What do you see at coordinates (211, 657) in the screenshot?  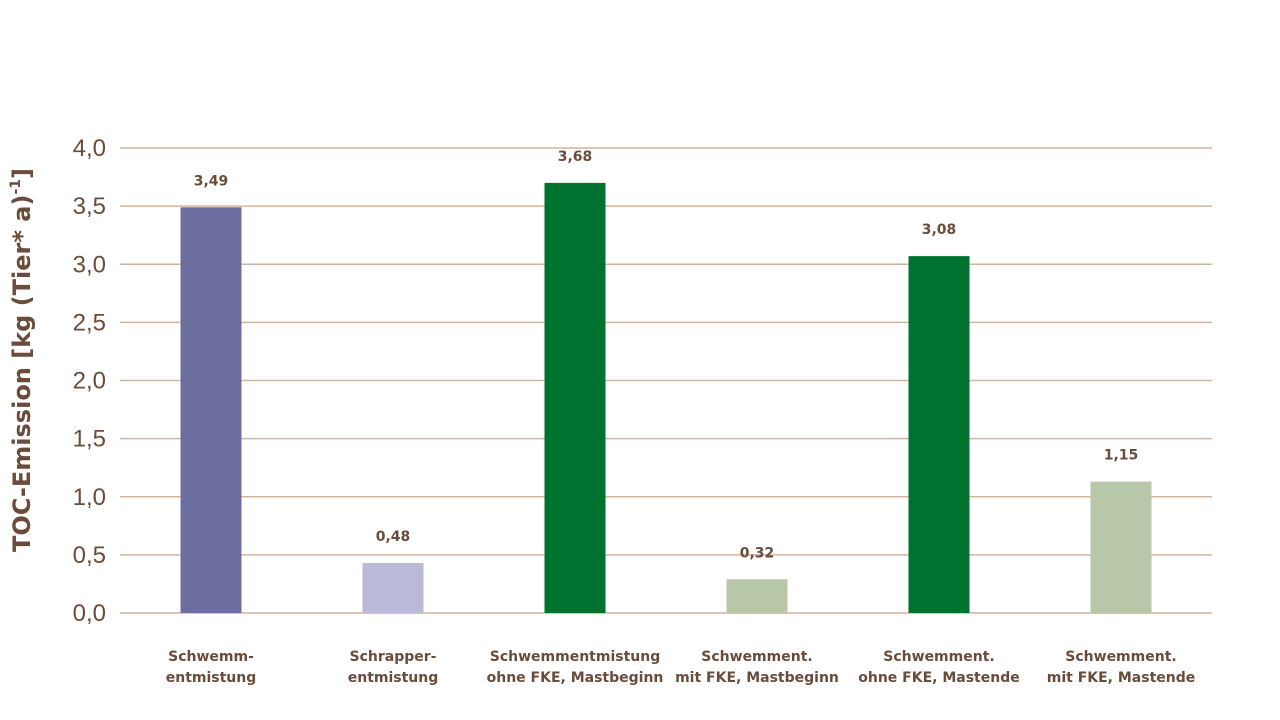 I see `category-label-line: Schwemm-` at bounding box center [211, 657].